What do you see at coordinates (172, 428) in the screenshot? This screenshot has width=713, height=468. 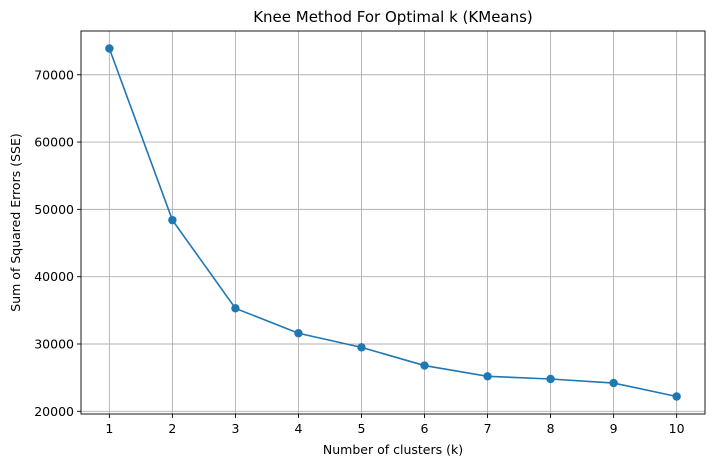 I see `x-tick-label: 2` at bounding box center [172, 428].